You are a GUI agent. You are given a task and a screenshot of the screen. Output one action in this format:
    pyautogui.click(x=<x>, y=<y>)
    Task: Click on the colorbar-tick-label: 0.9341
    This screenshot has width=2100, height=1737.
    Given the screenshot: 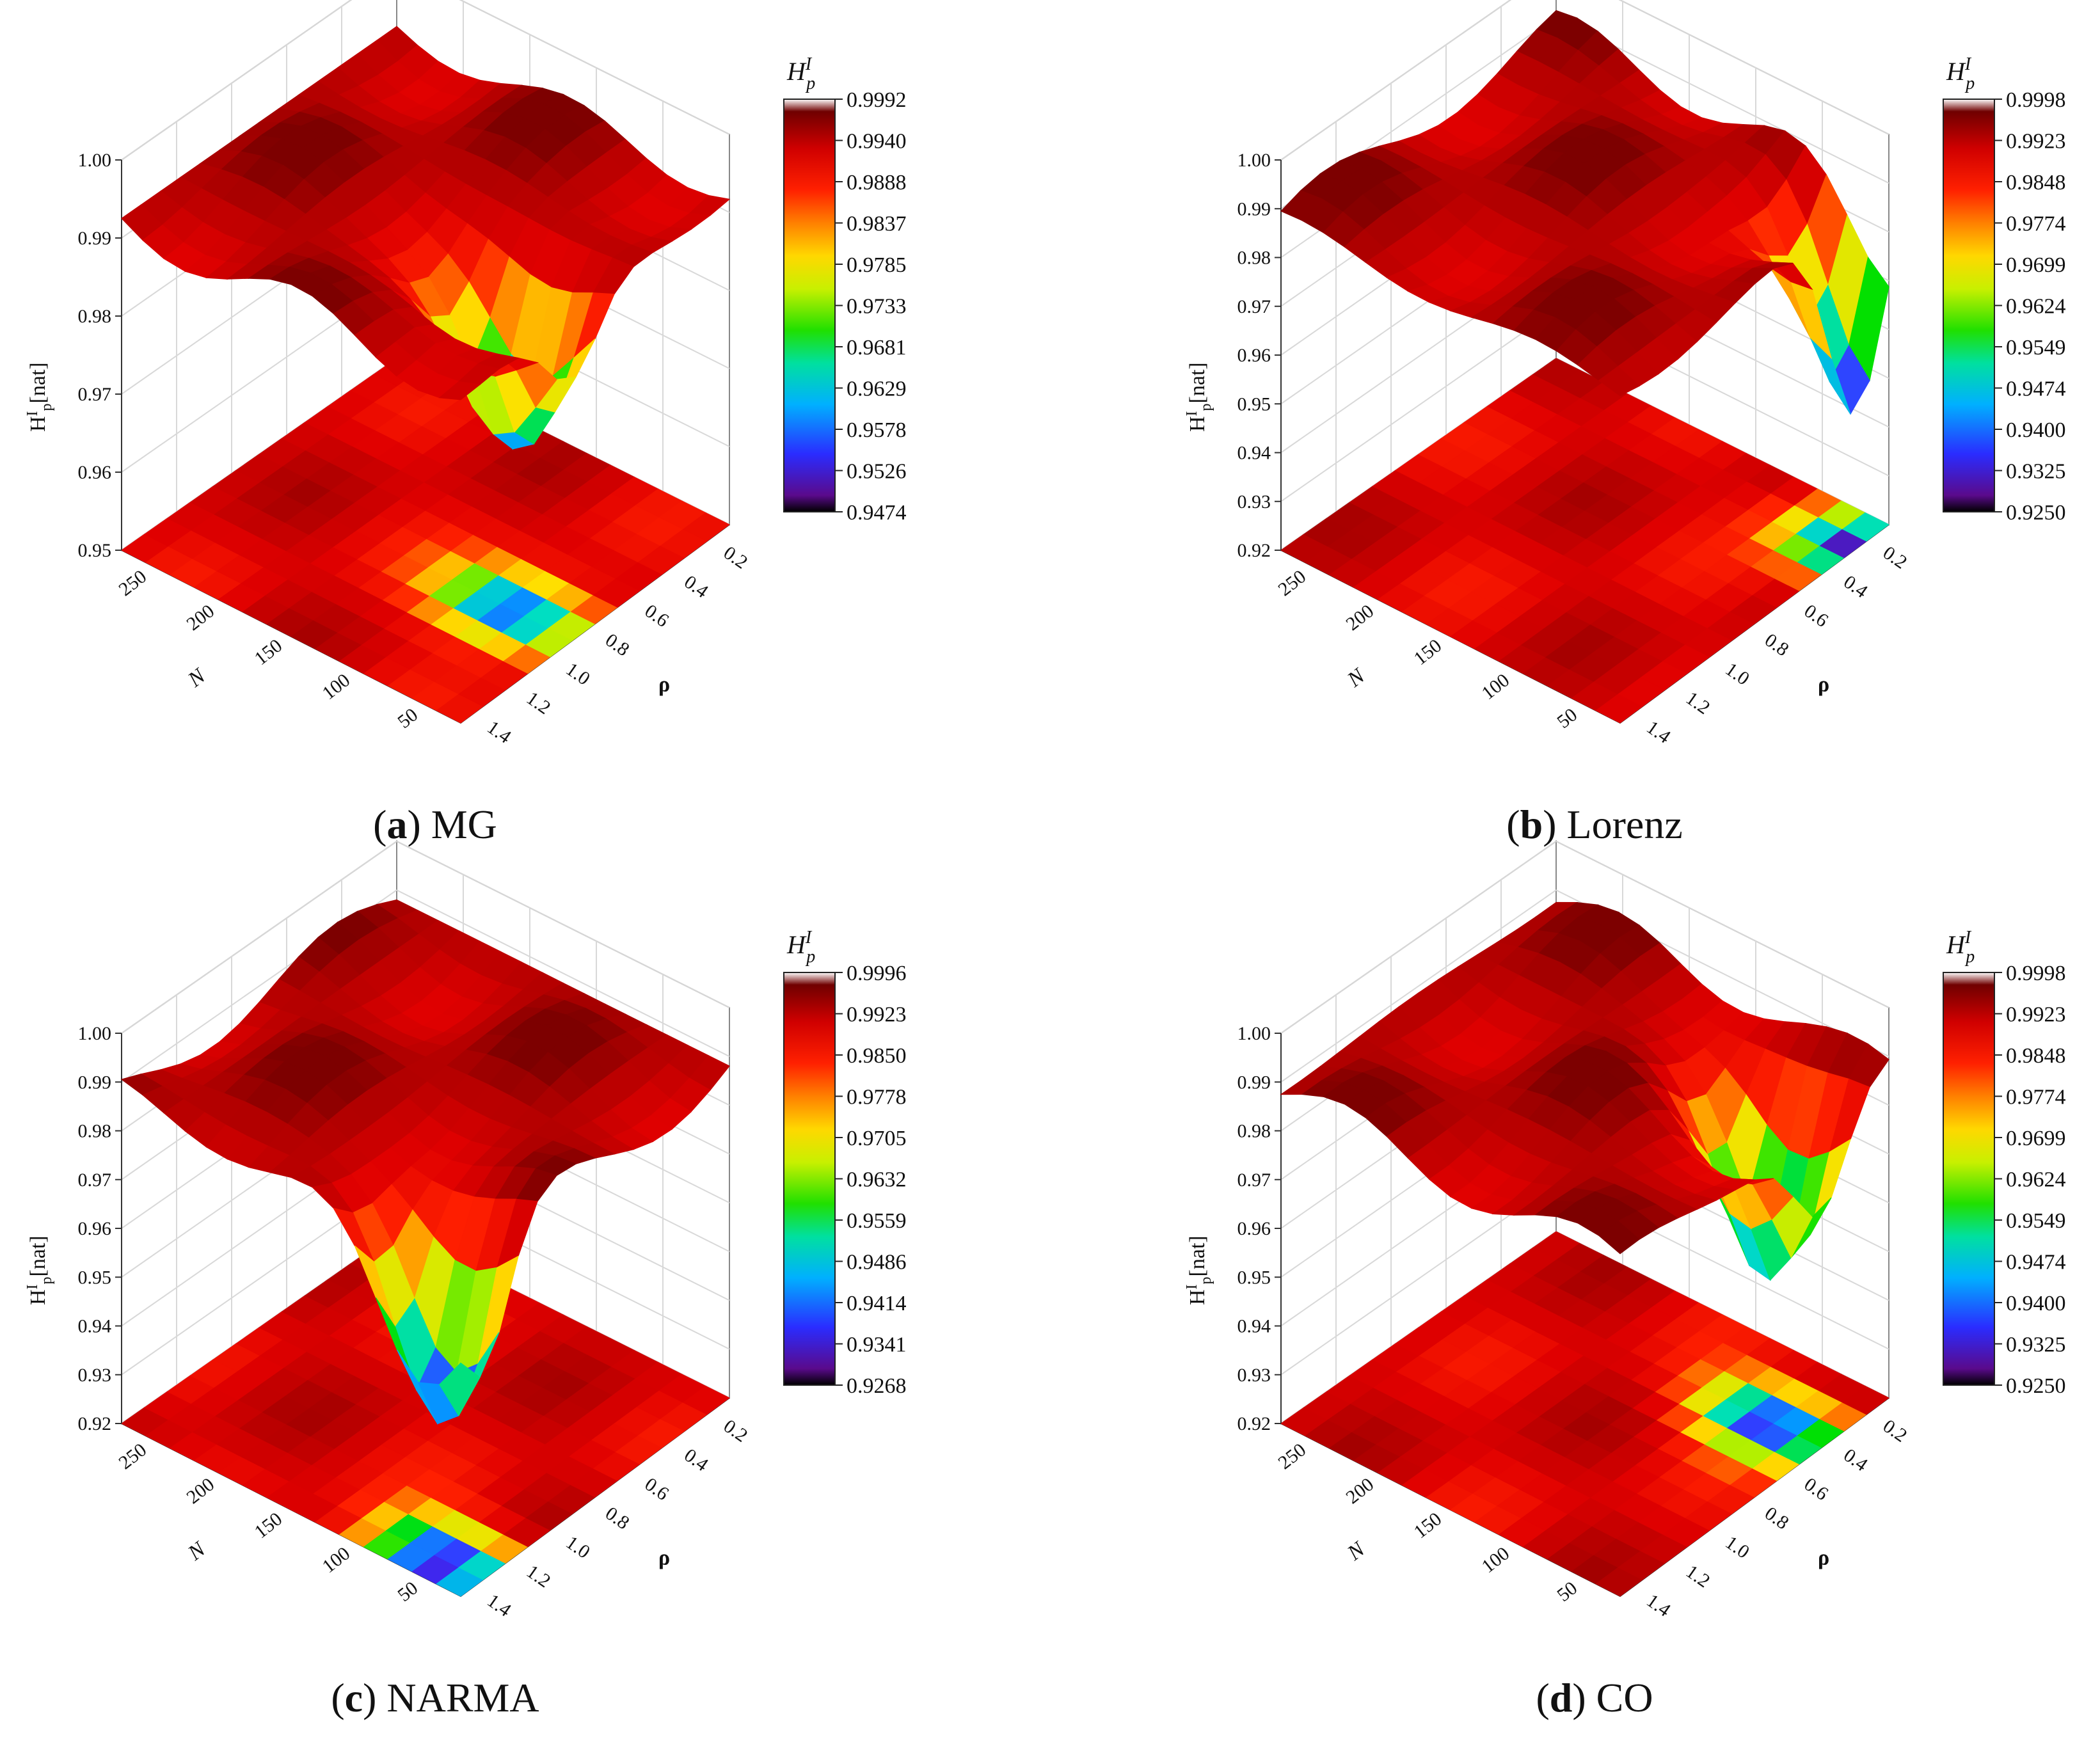 What is the action you would take?
    pyautogui.click(x=877, y=1345)
    